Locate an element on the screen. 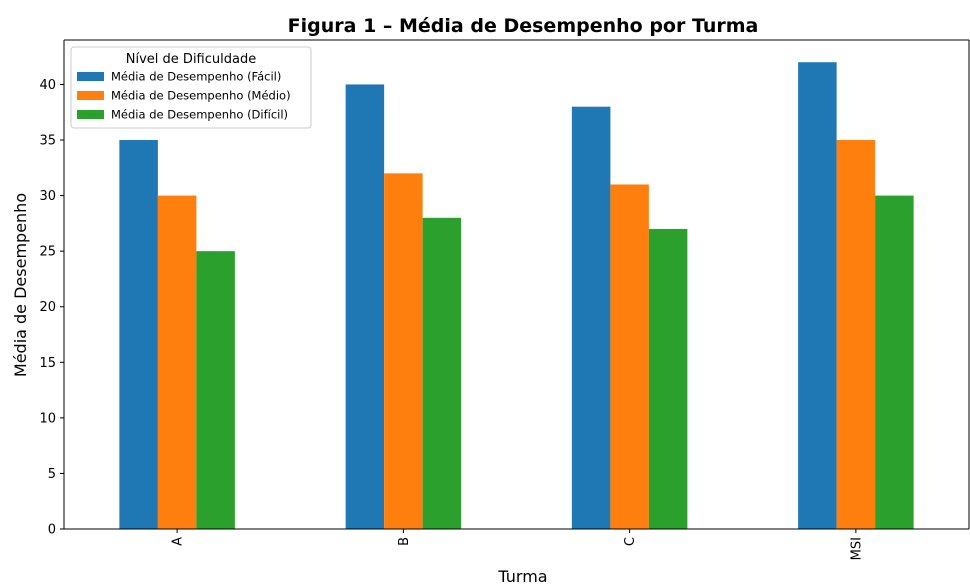  y-tick-label: 35 is located at coordinates (47, 141).